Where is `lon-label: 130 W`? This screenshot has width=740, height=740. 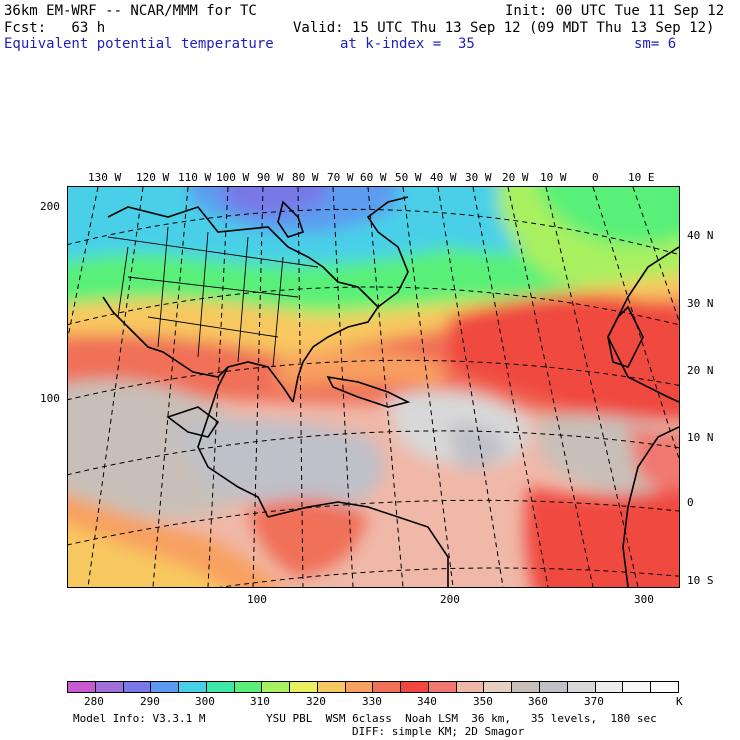 lon-label: 130 W is located at coordinates (105, 177).